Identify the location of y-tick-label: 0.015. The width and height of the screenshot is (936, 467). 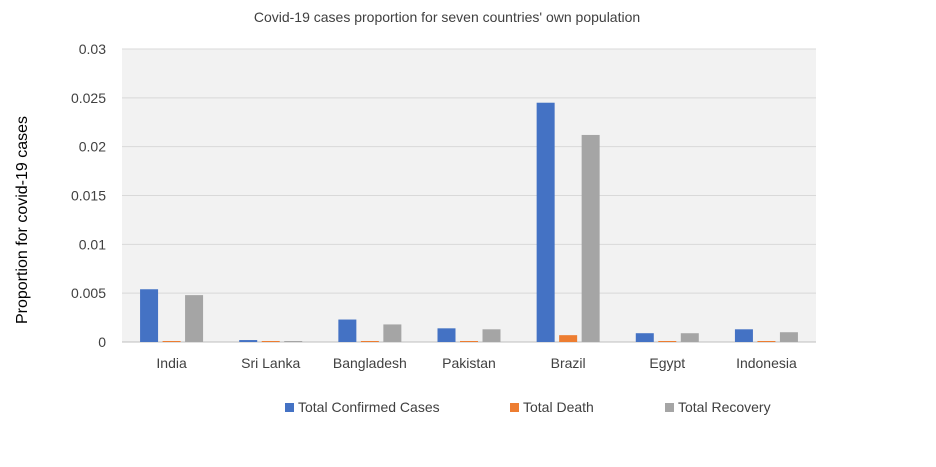
(88, 196).